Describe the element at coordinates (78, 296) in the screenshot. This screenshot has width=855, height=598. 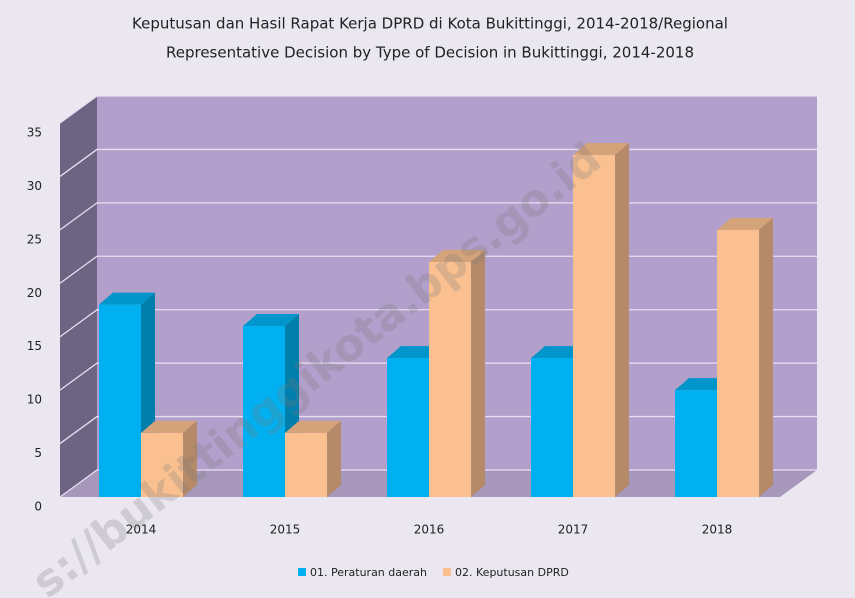
I see `side-wall` at that location.